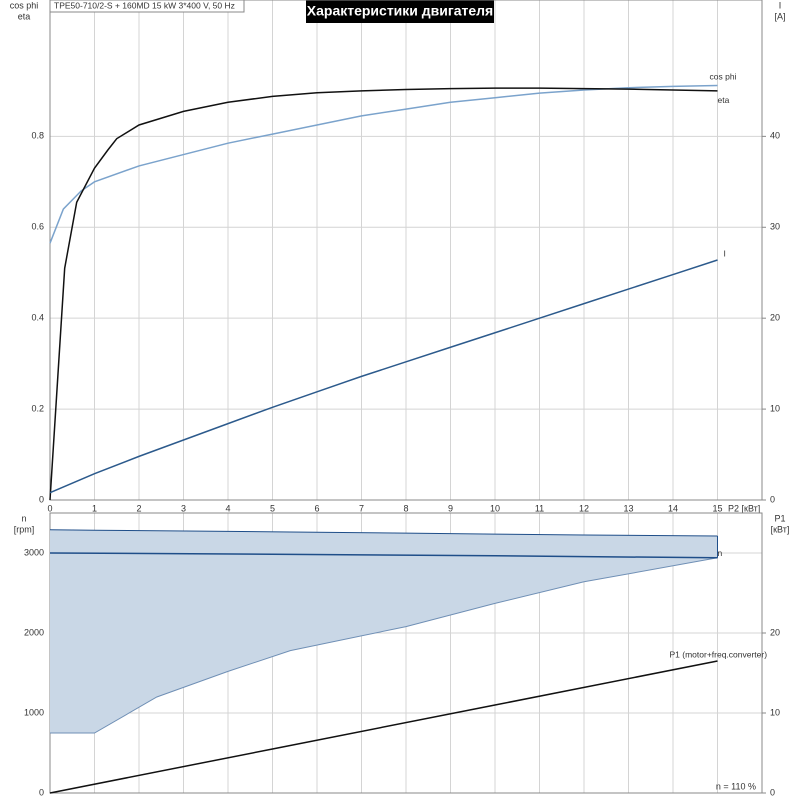  Describe the element at coordinates (272, 508) in the screenshot. I see `x-tick-label: 5` at that location.